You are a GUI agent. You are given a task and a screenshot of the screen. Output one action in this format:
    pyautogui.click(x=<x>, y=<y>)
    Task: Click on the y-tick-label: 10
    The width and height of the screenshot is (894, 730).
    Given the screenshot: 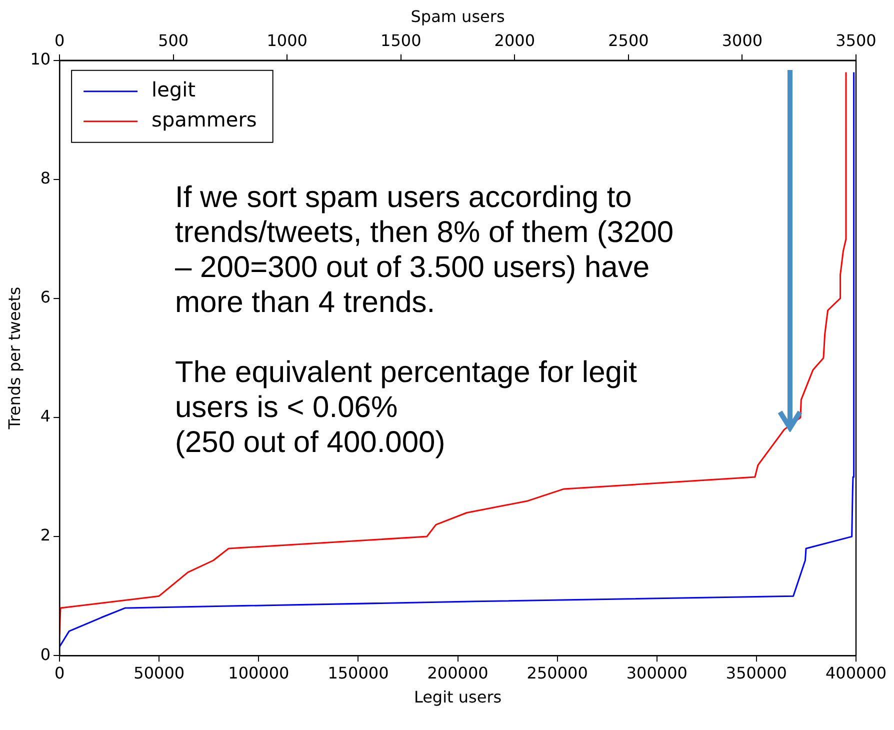 What is the action you would take?
    pyautogui.click(x=40, y=59)
    